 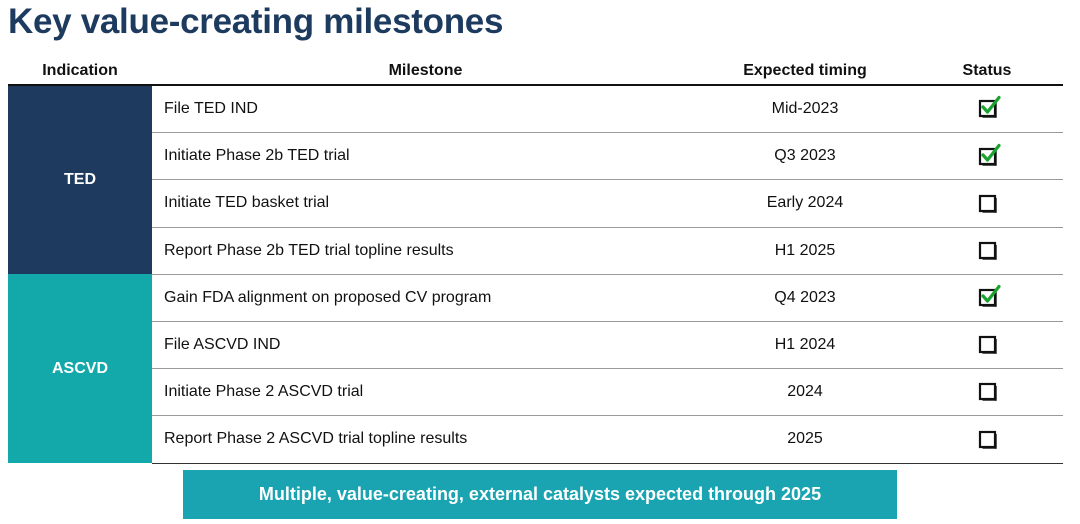 What do you see at coordinates (80, 180) in the screenshot?
I see `indication-ted: TED` at bounding box center [80, 180].